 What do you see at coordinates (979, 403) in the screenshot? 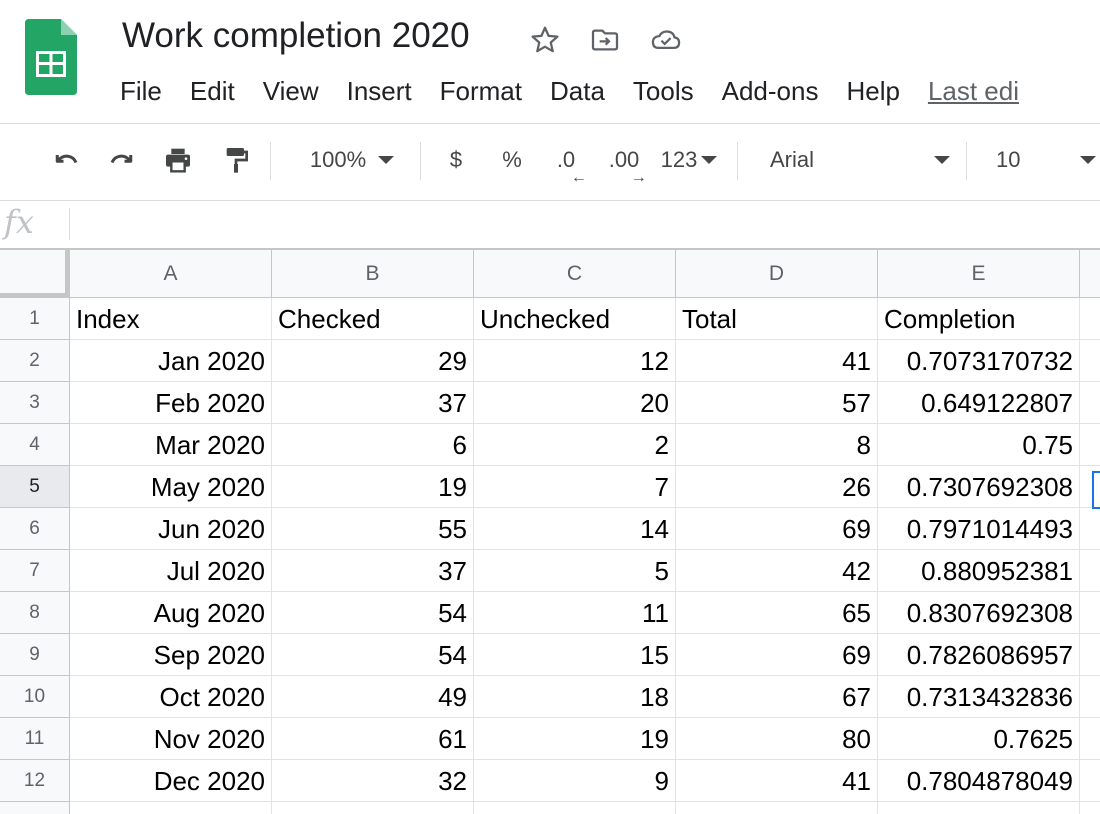
I see `table-cell: 0.649122807` at bounding box center [979, 403].